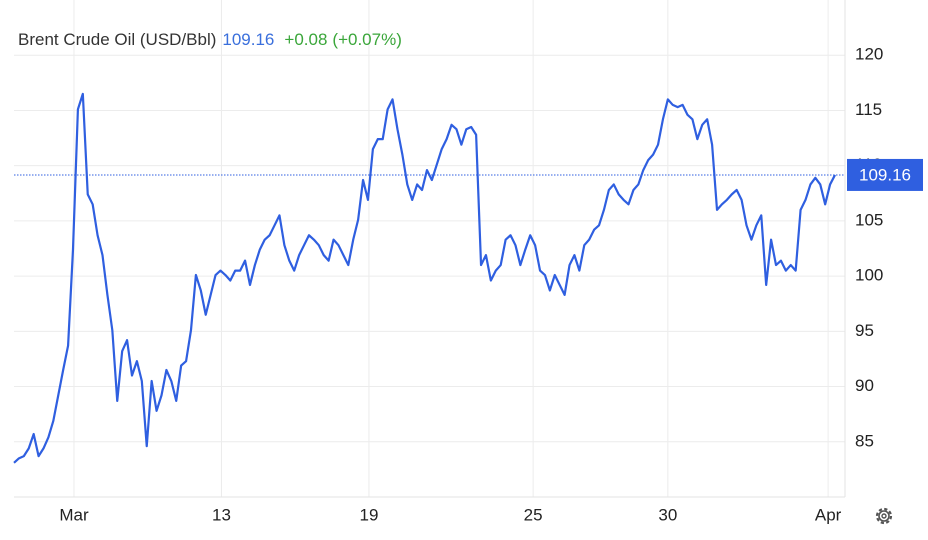  I want to click on settings-icon, so click(884, 516).